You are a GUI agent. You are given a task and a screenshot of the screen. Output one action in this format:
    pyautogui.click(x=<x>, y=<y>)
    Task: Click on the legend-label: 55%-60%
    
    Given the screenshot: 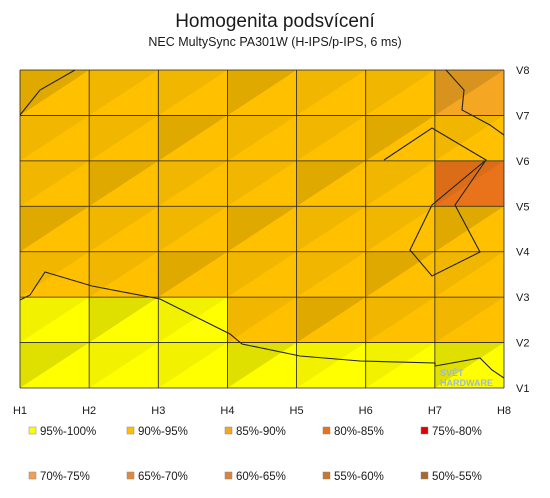 What is the action you would take?
    pyautogui.click(x=359, y=477)
    